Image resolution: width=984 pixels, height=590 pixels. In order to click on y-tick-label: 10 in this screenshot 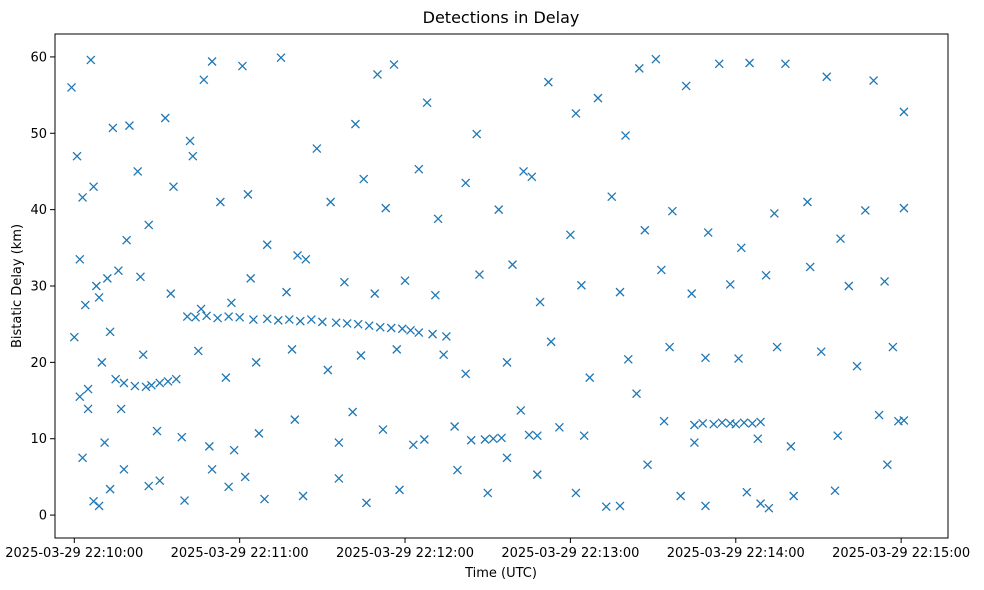, I will do `click(38, 439)`.